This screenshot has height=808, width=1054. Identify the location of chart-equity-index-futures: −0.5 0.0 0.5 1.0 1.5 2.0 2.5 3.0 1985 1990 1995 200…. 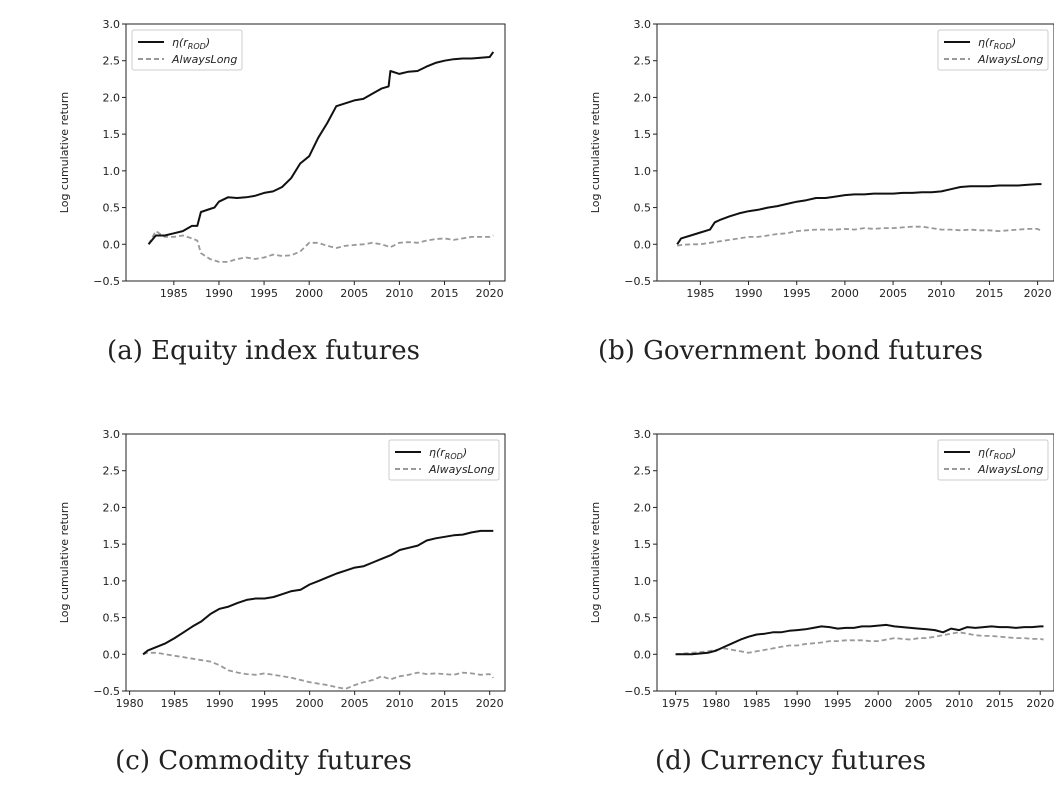
(282, 159).